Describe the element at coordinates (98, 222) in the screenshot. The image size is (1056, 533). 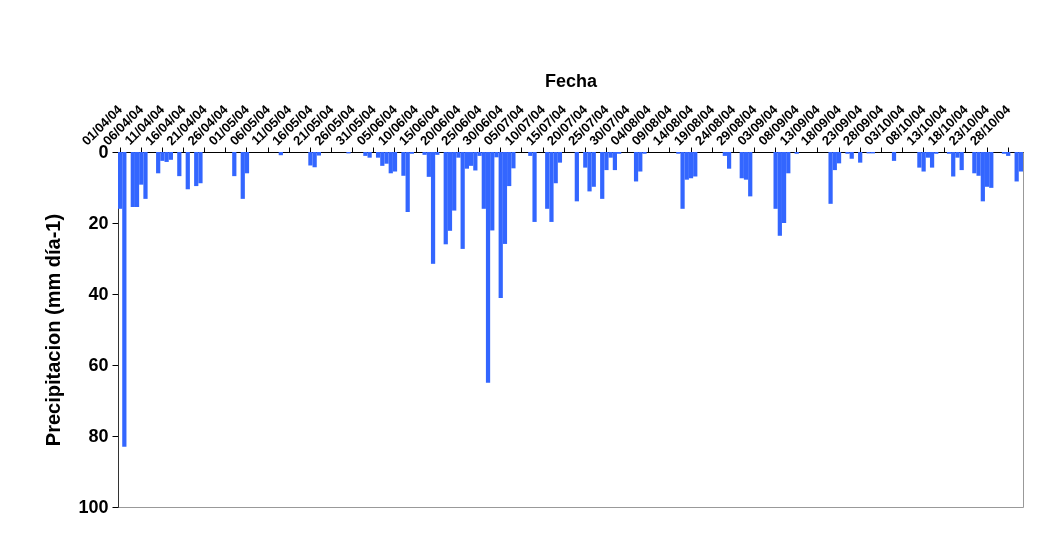
I see `y-tick-label: 20` at that location.